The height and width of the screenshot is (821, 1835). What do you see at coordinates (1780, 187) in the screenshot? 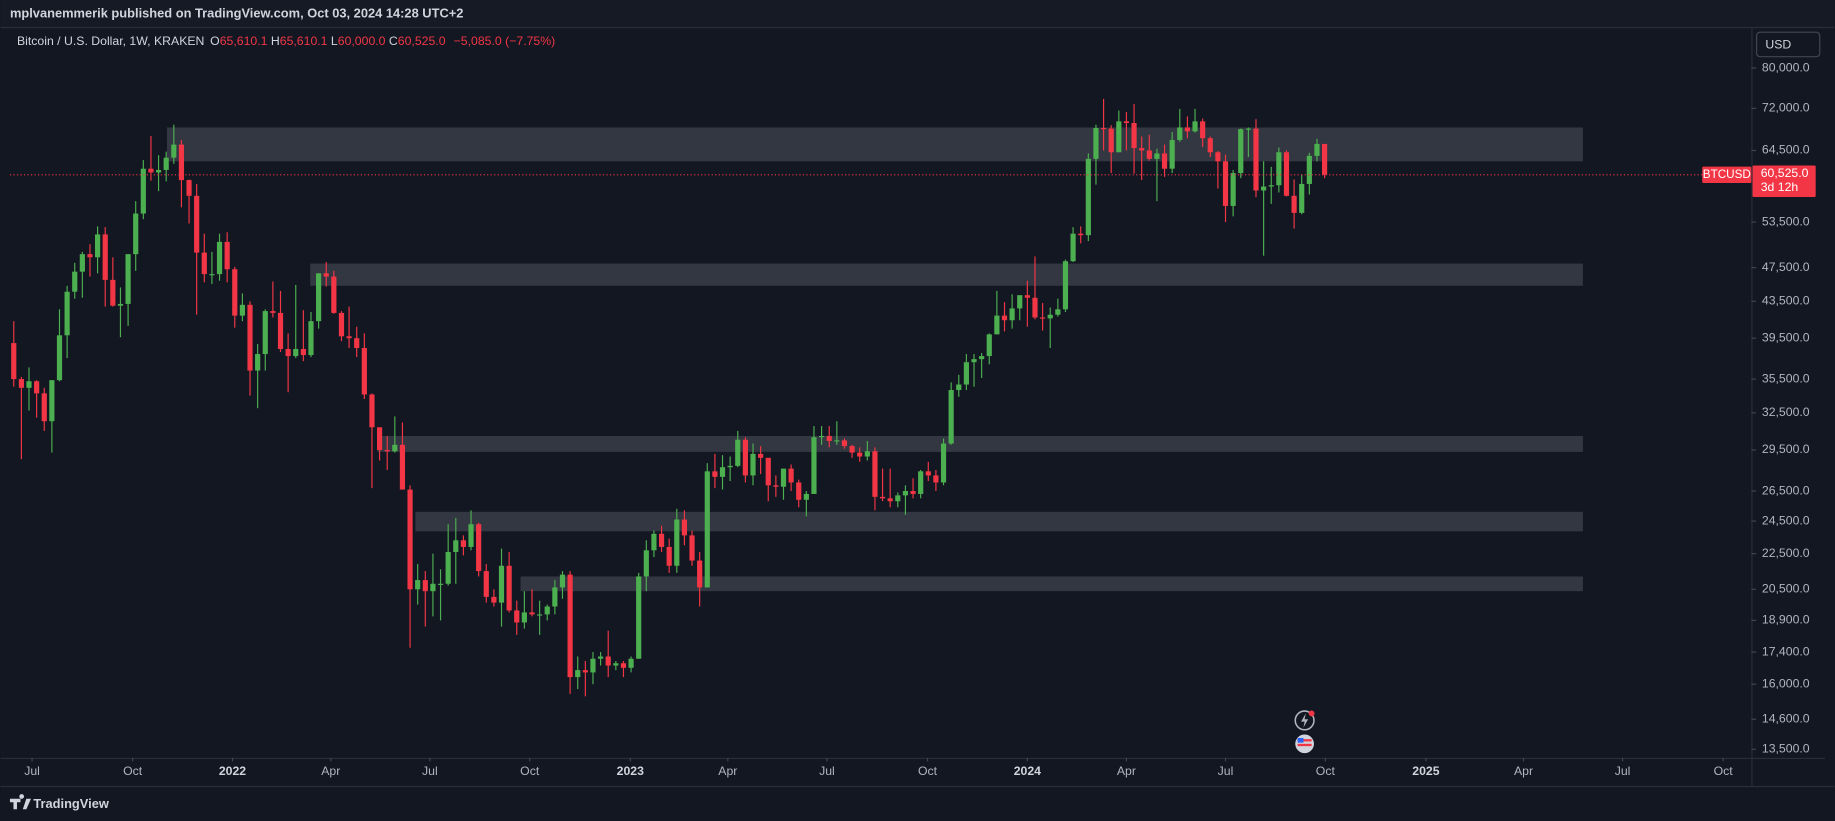
I see `countdown-label: 3d 12h` at bounding box center [1780, 187].